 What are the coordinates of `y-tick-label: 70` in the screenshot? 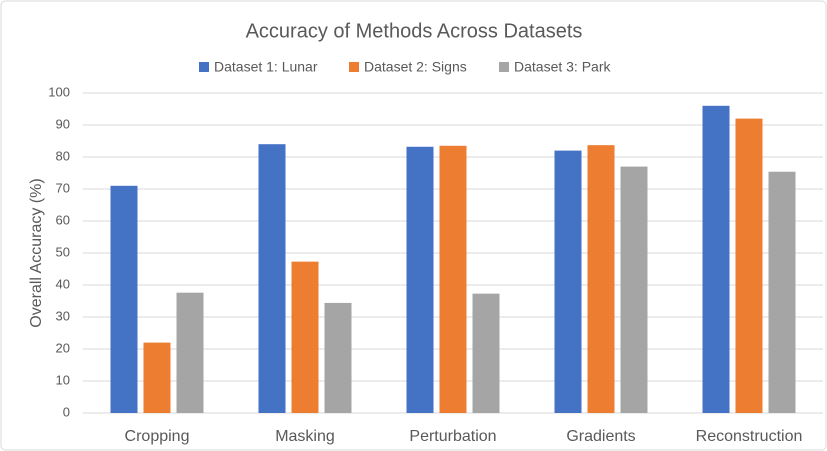 It's located at (63, 187).